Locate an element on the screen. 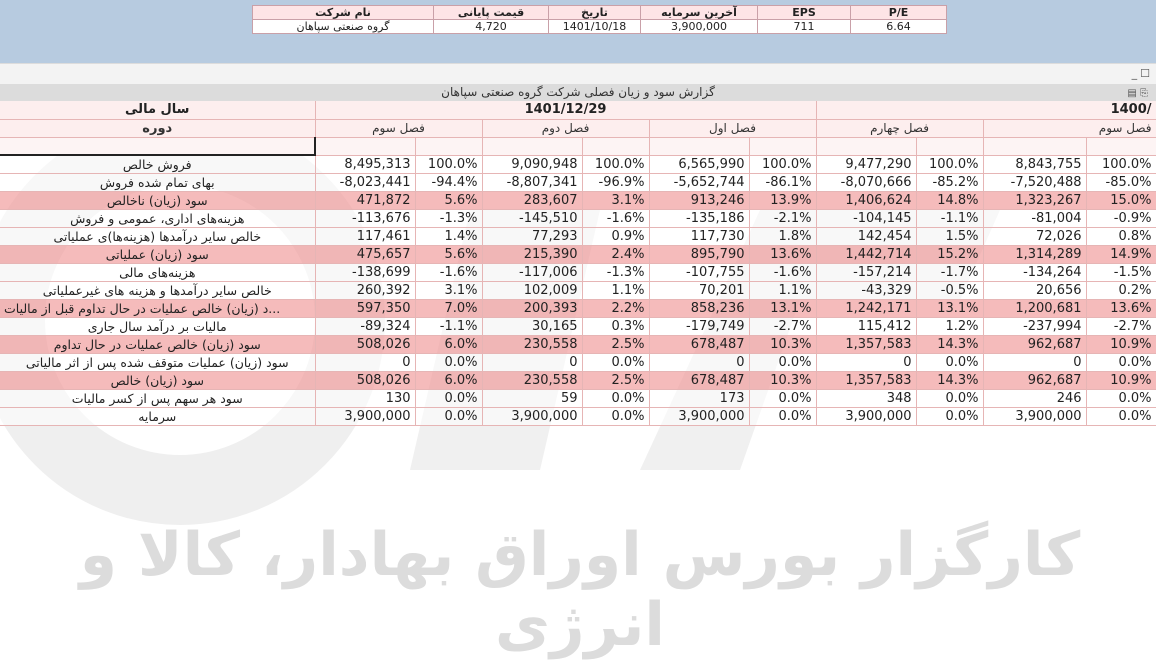  value-cell: 30,165 is located at coordinates (532, 326).